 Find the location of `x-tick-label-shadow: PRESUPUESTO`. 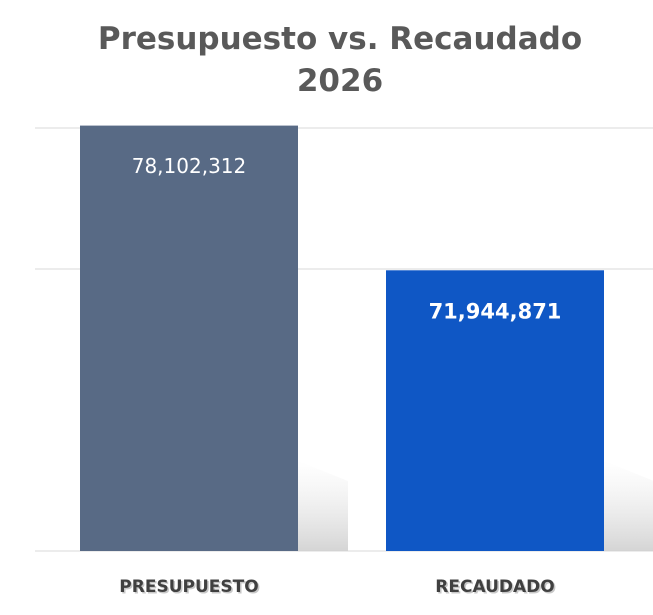

x-tick-label-shadow: PRESUPUESTO is located at coordinates (190, 589).